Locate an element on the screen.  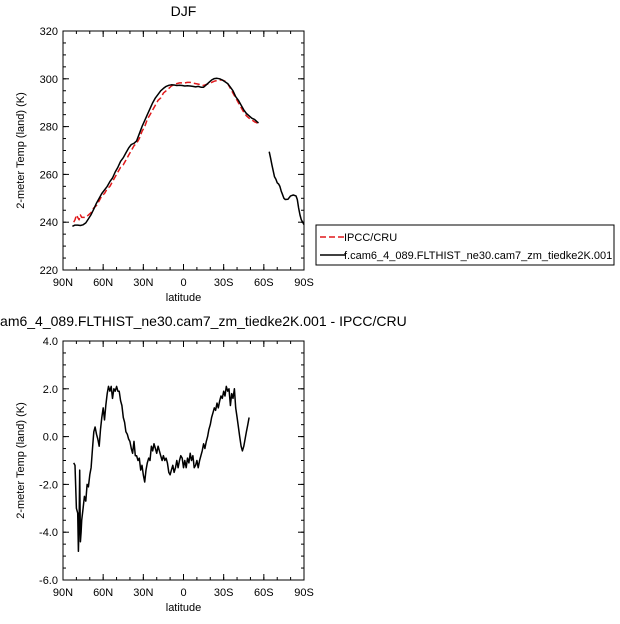
y-tick-label: 280 is located at coordinates (49, 128).